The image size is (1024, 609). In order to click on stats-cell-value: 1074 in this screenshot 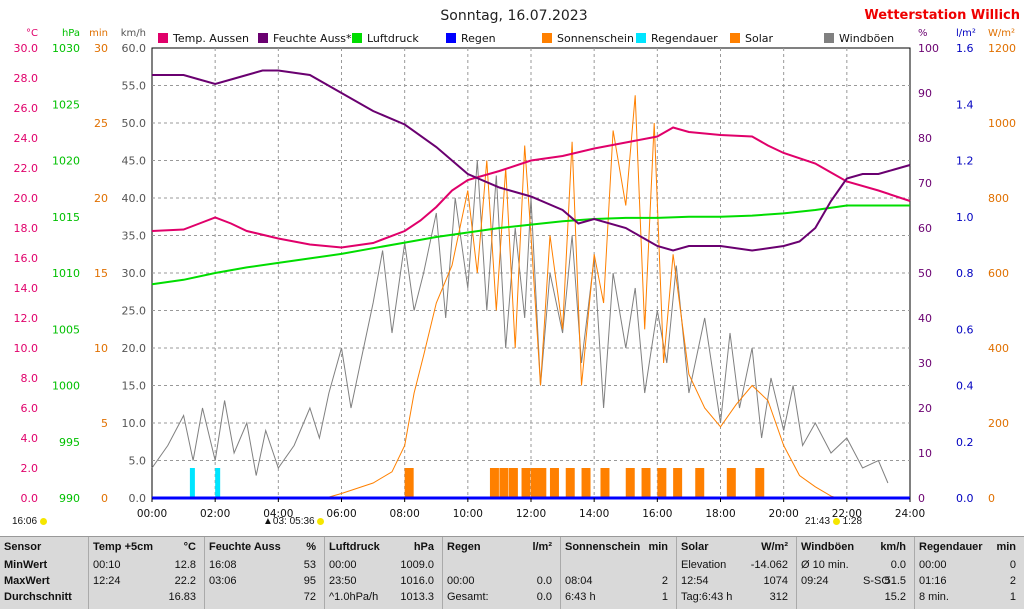, I will do `click(775, 581)`.